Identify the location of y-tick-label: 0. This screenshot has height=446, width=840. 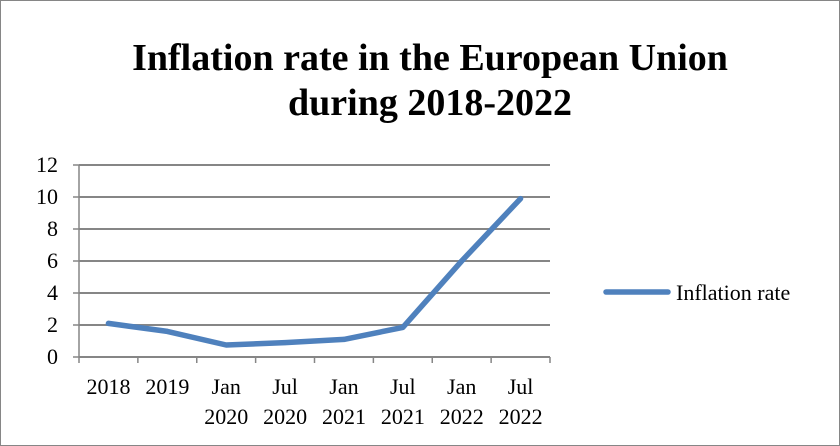
(52, 356).